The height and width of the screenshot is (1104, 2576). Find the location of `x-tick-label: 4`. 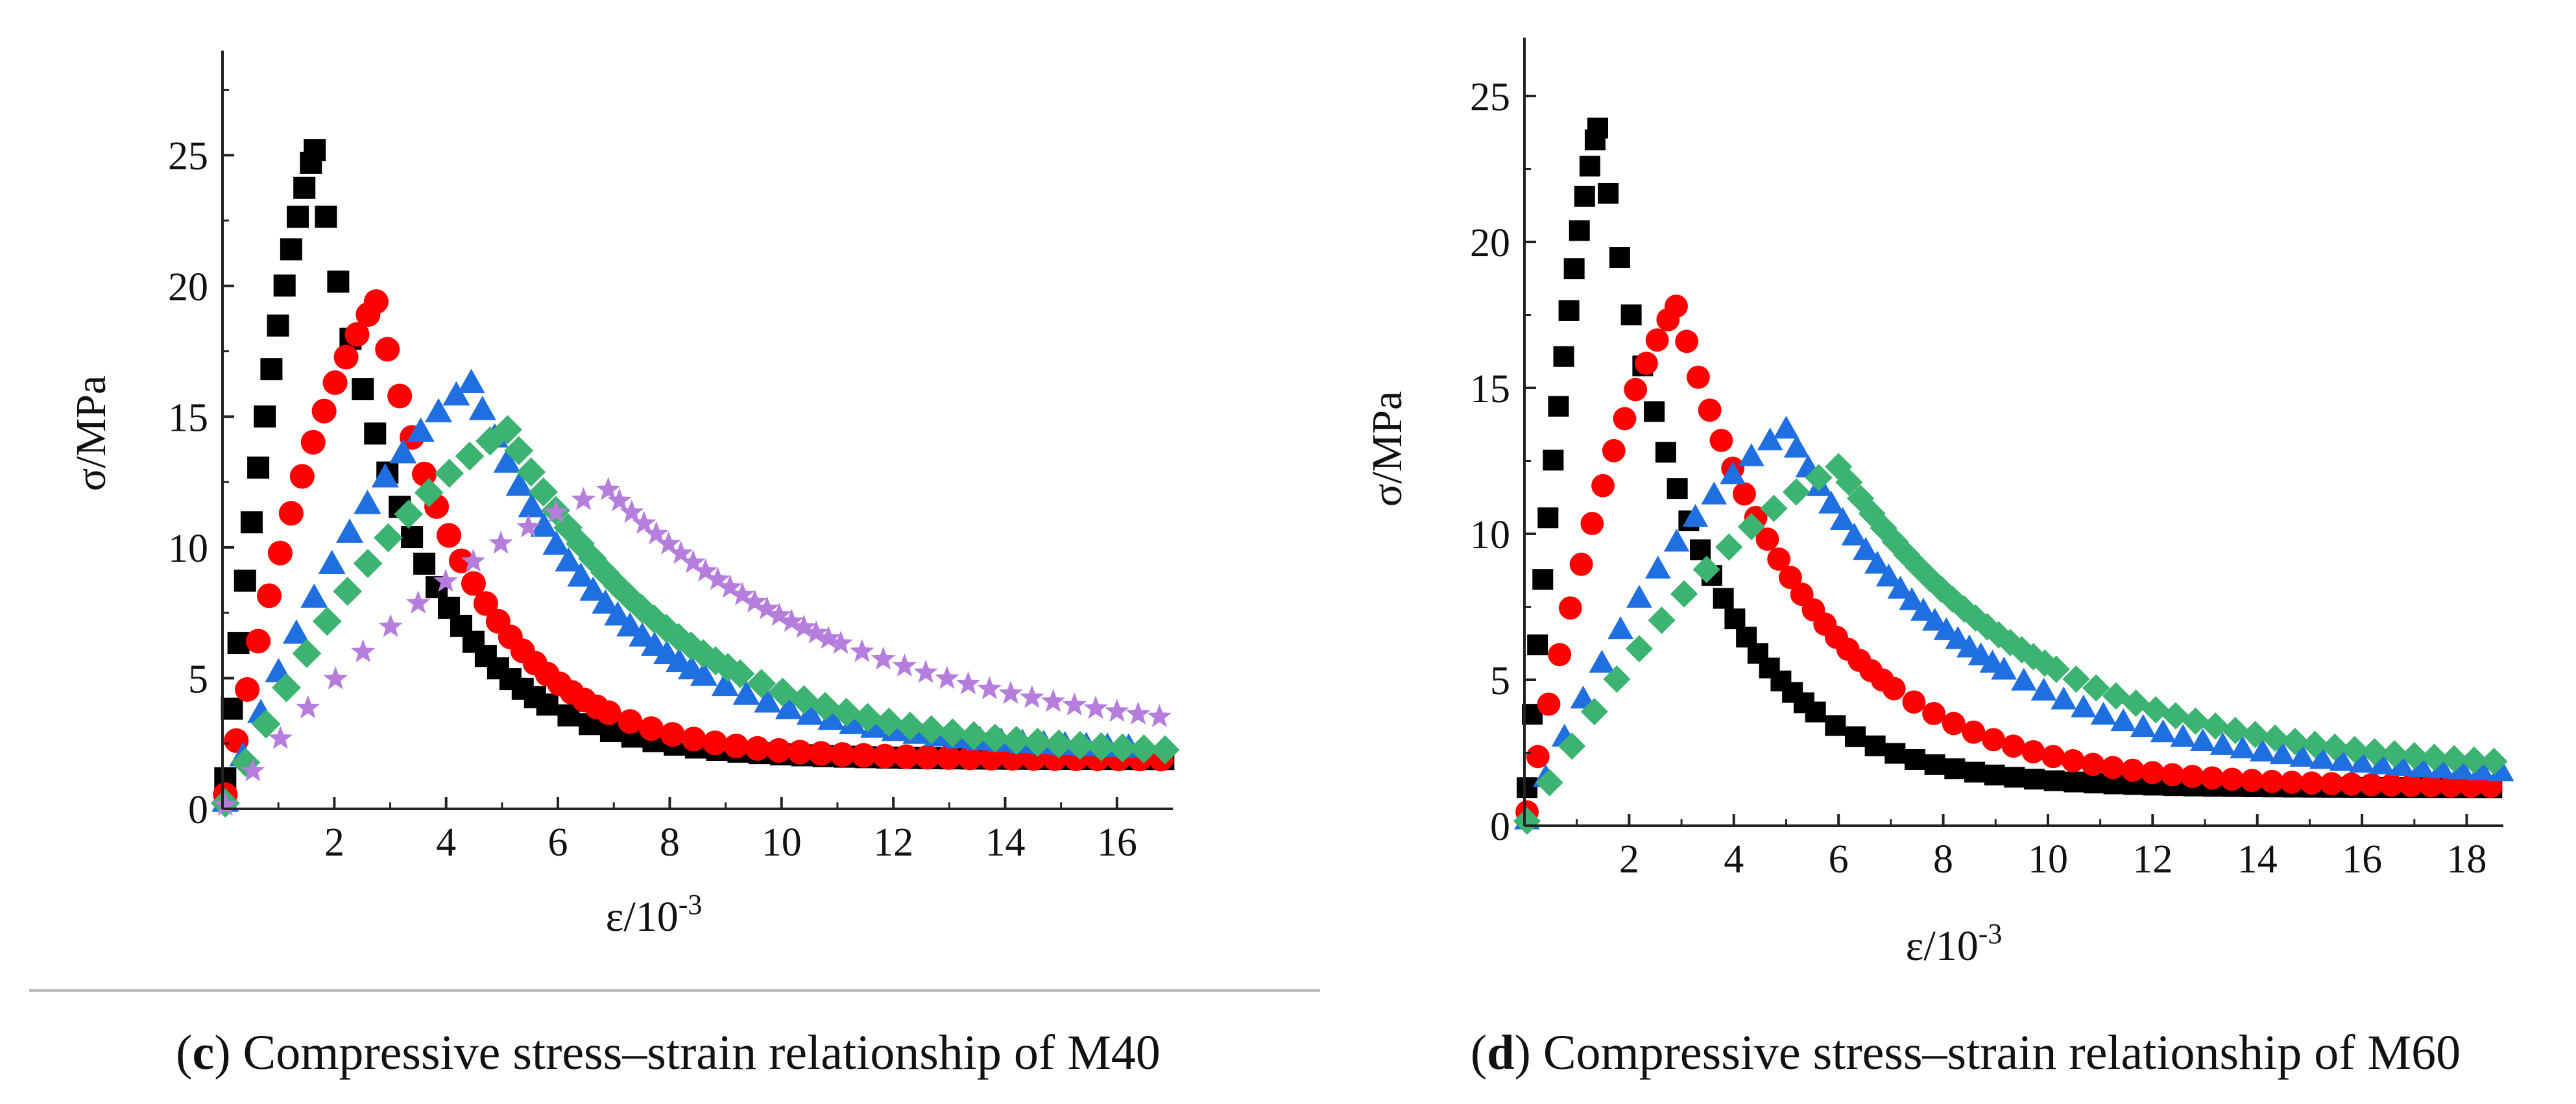

x-tick-label: 4 is located at coordinates (446, 843).